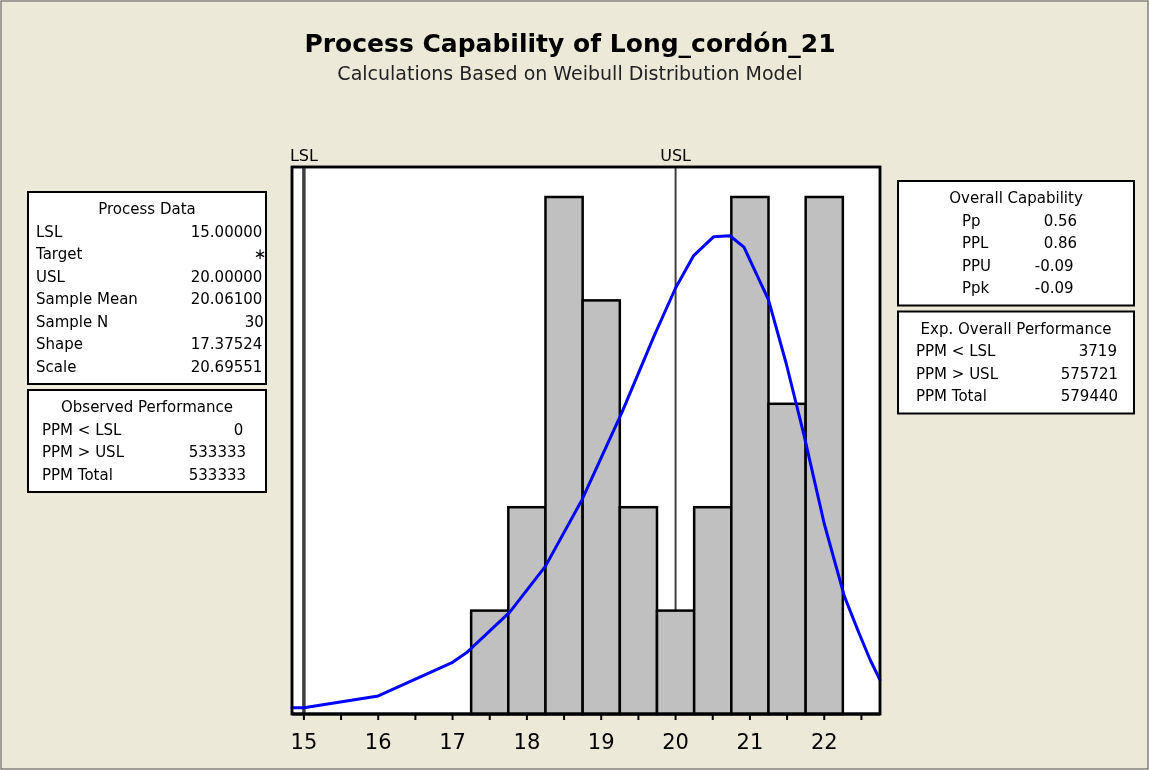 Image resolution: width=1149 pixels, height=770 pixels. What do you see at coordinates (147, 441) in the screenshot?
I see `statistics-table: Observed Performance PPM < LSL 0 PPM > USL 533333 PPM Total 533333` at bounding box center [147, 441].